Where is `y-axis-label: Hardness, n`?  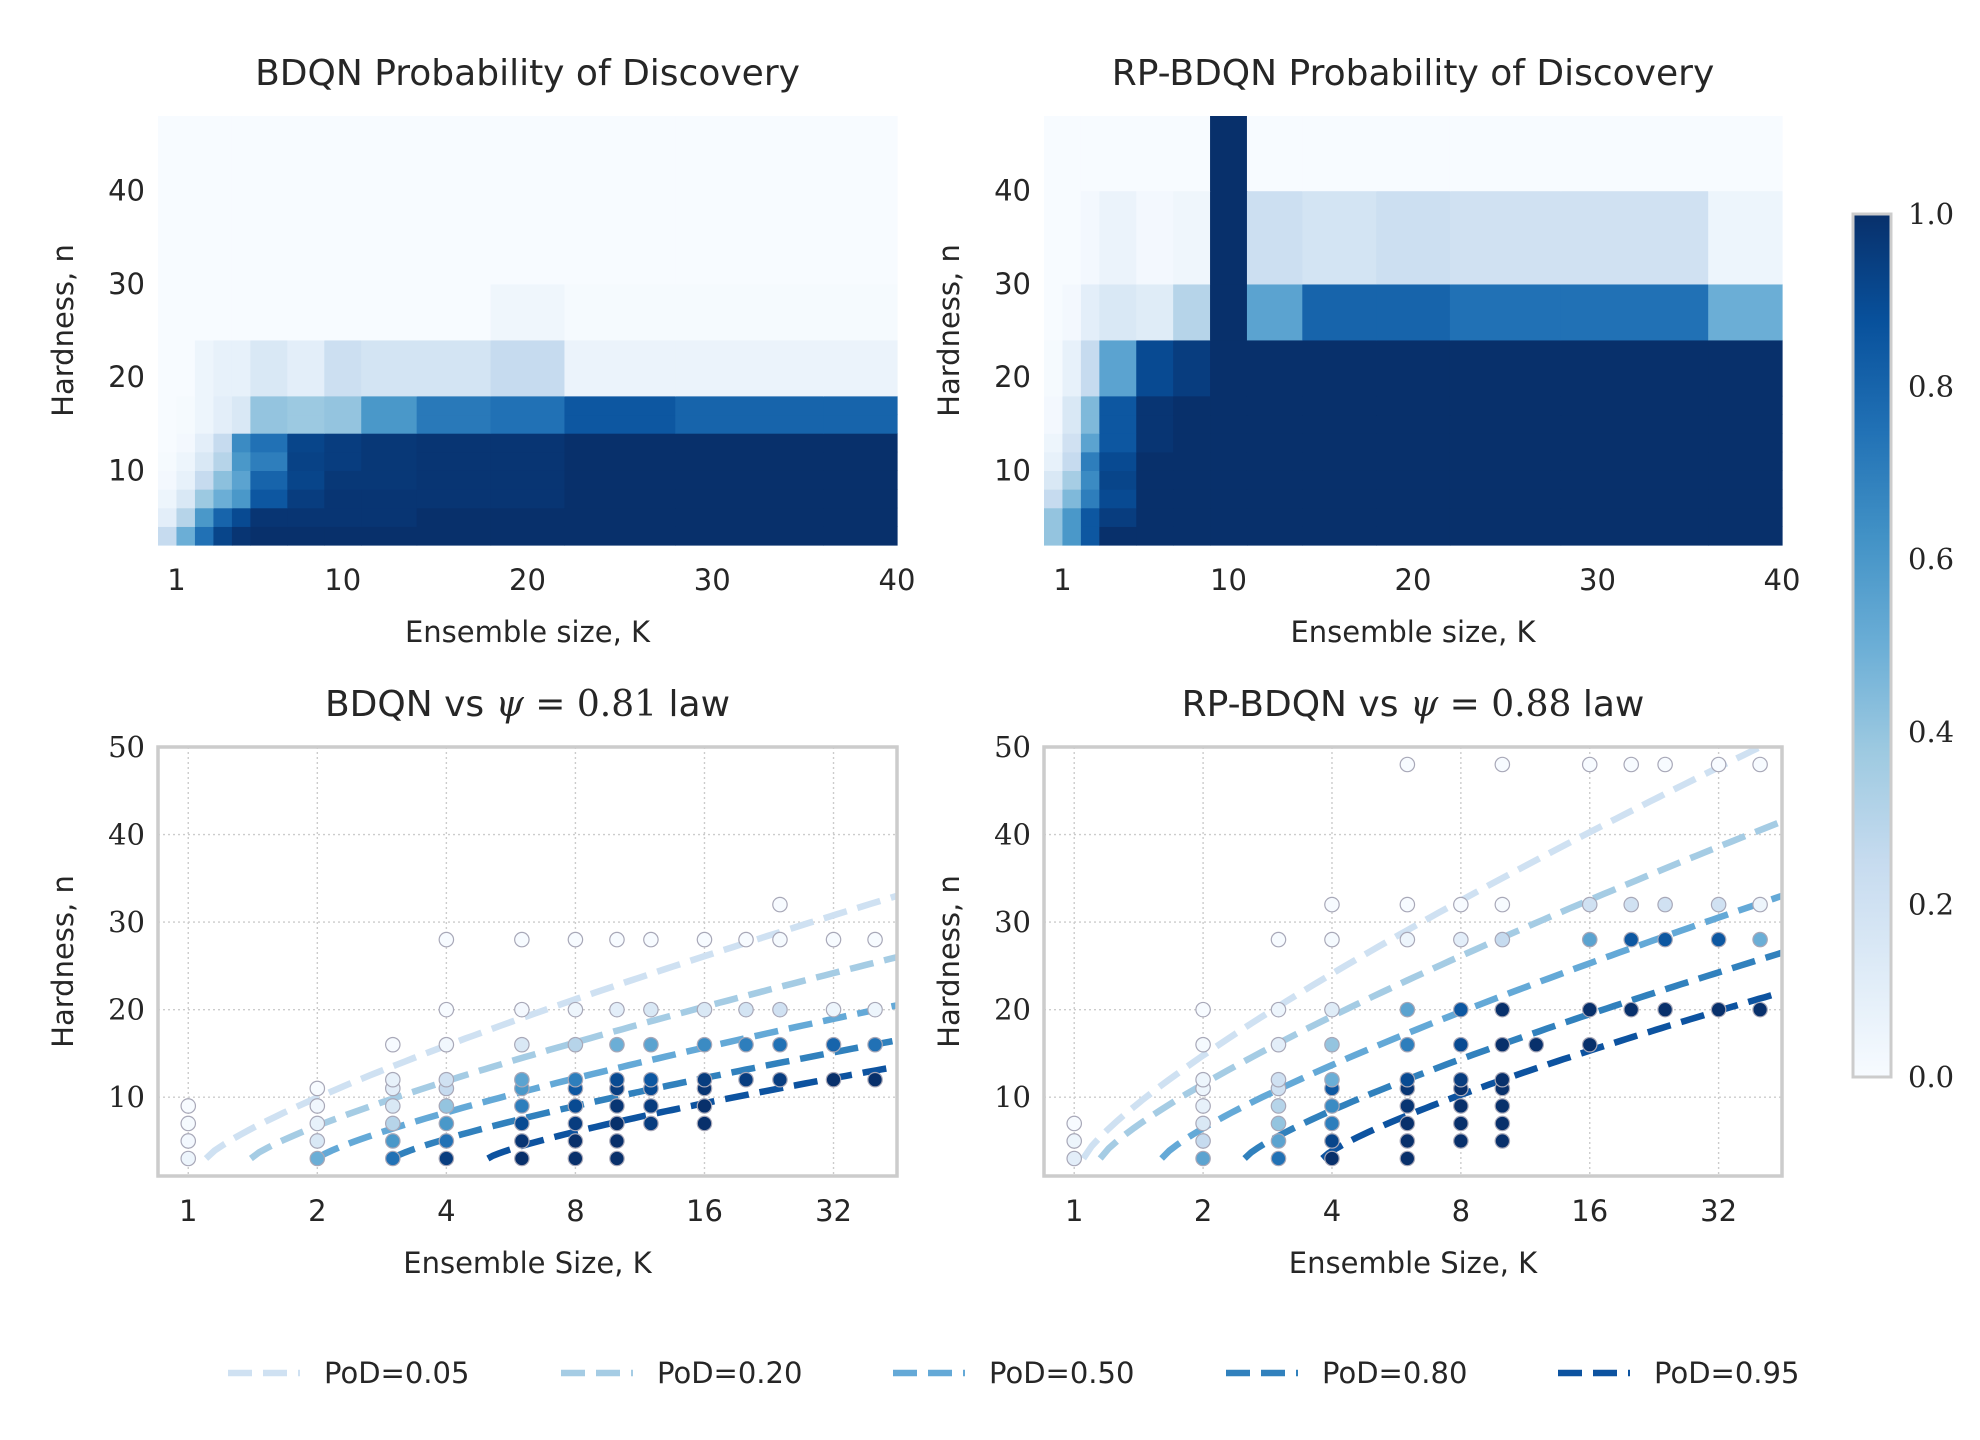
y-axis-label: Hardness, n is located at coordinates (63, 961).